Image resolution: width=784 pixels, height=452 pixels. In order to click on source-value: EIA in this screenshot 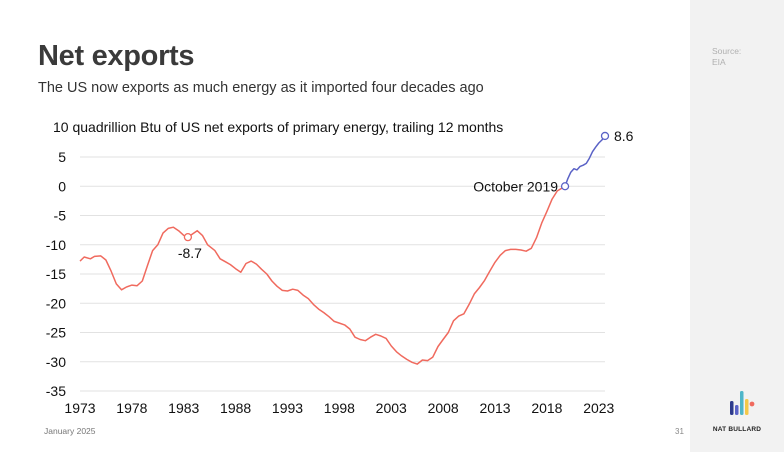, I will do `click(719, 62)`.